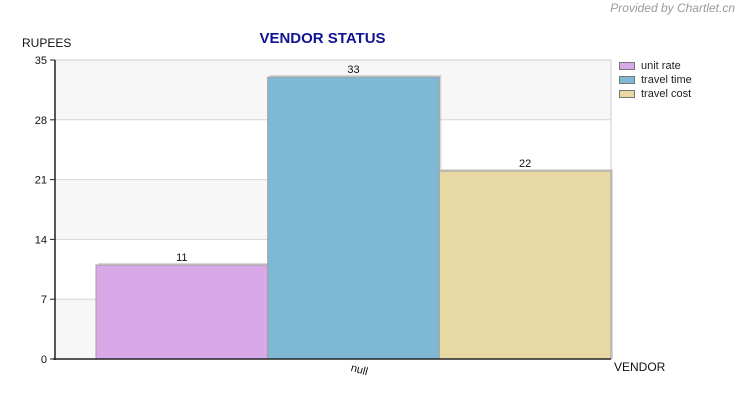 The width and height of the screenshot is (743, 400). What do you see at coordinates (672, 8) in the screenshot?
I see `watermark: Provided by Chartlet.cn` at bounding box center [672, 8].